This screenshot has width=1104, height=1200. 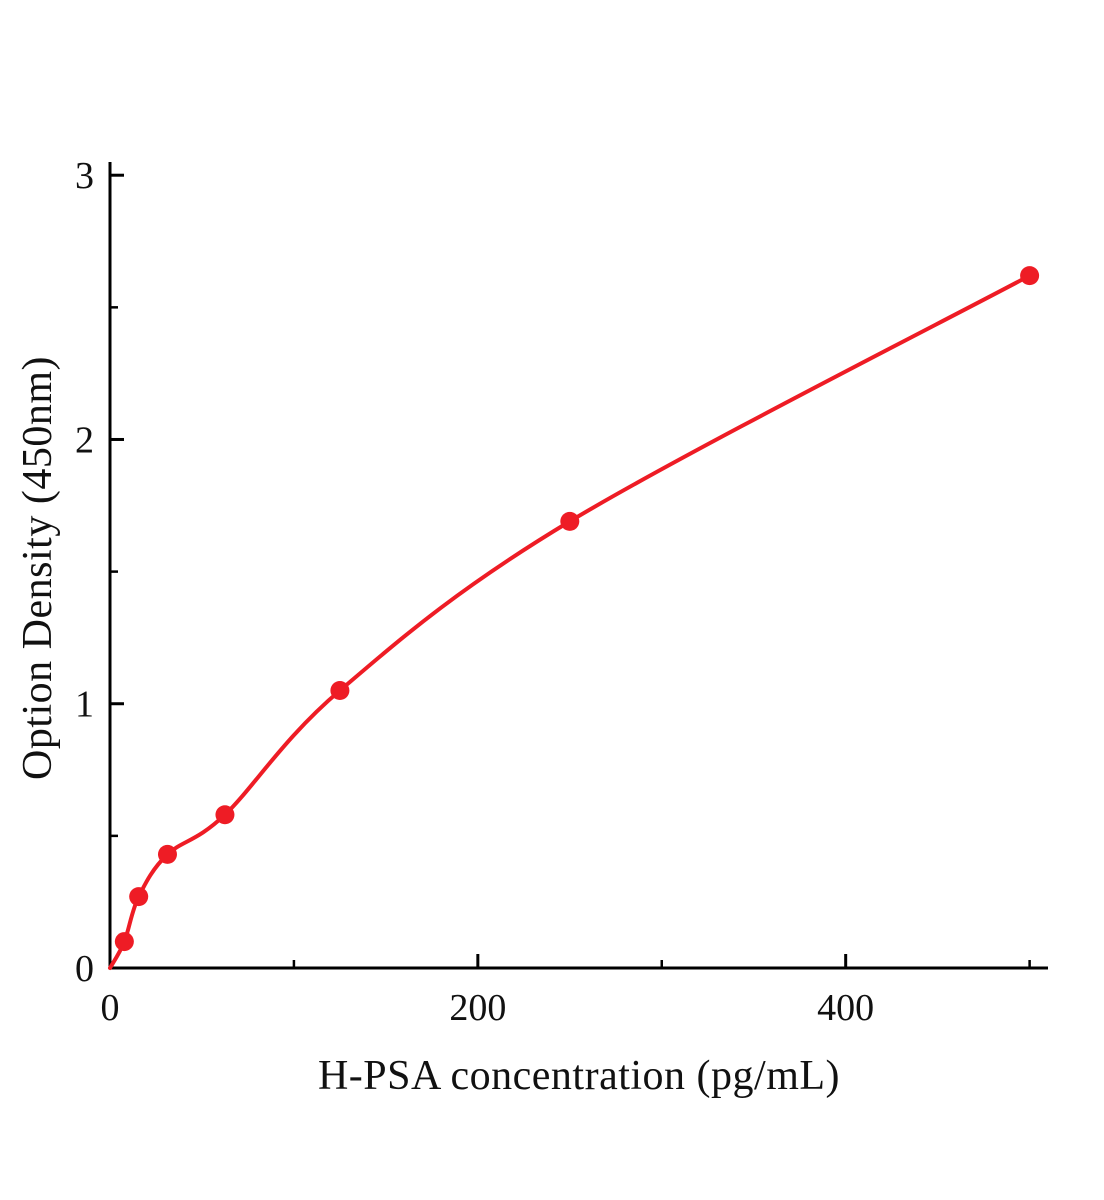 What do you see at coordinates (84, 705) in the screenshot?
I see `y-tick-label: 1` at bounding box center [84, 705].